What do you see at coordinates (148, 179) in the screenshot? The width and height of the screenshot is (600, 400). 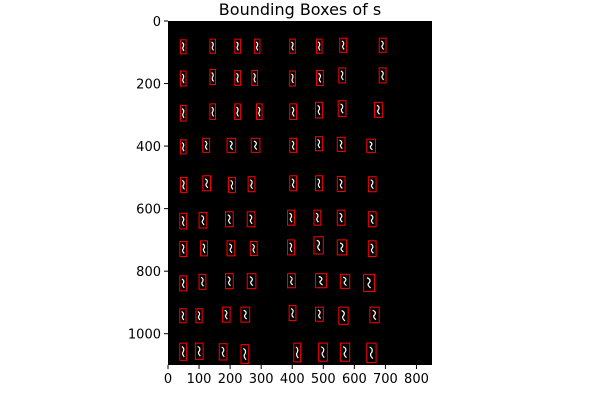 I see `y-axis-ticks: 0 200 400 600 800 1000` at bounding box center [148, 179].